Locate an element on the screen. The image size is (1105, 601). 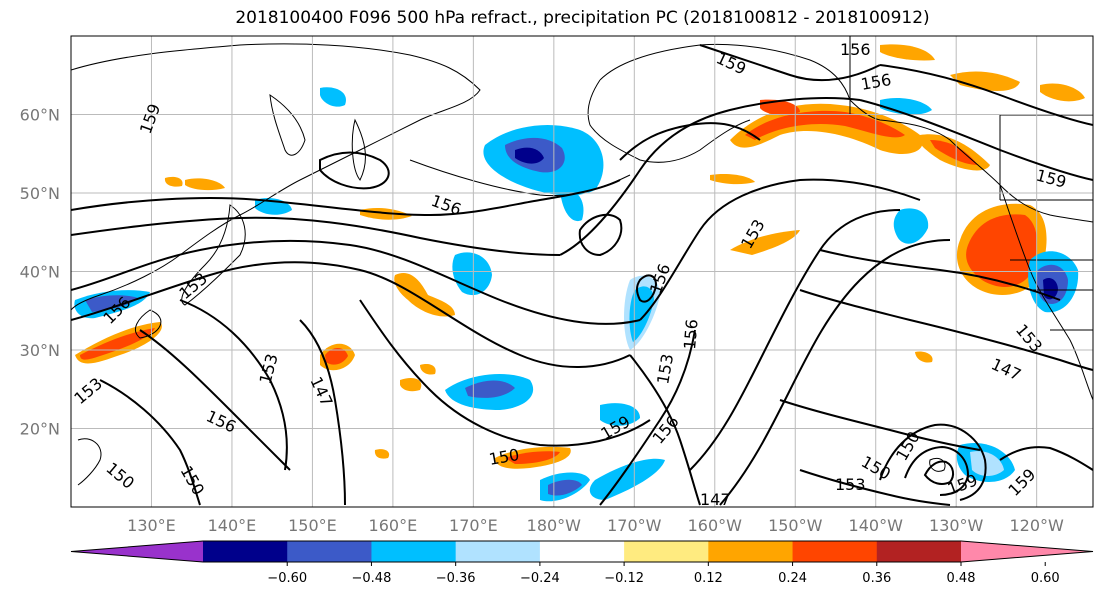
contour-label: 153 is located at coordinates (850, 484).